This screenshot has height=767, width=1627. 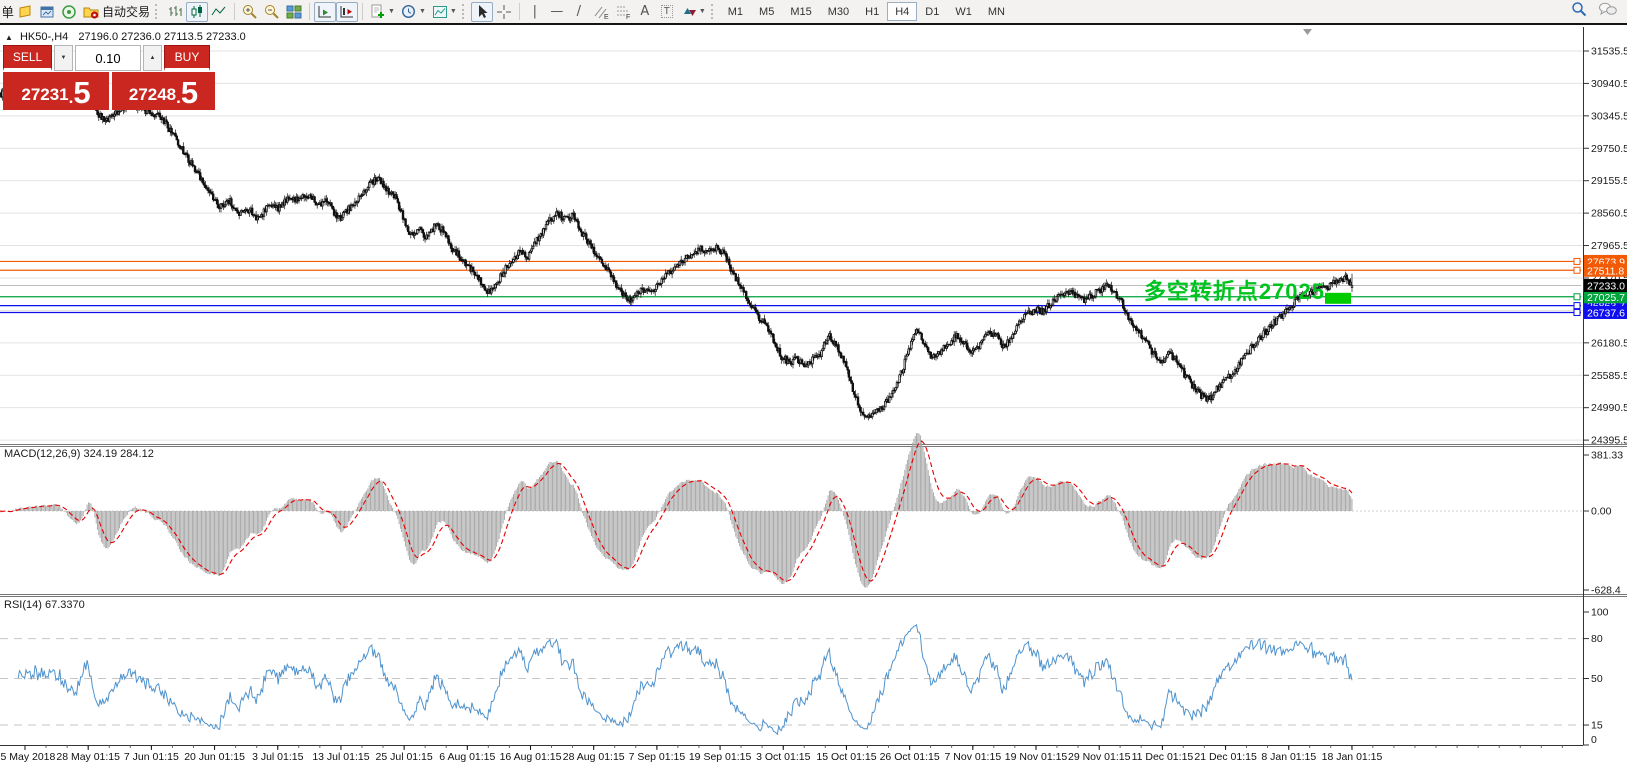 What do you see at coordinates (910, 757) in the screenshot?
I see `svg-text: 26 Oct 01:15` at bounding box center [910, 757].